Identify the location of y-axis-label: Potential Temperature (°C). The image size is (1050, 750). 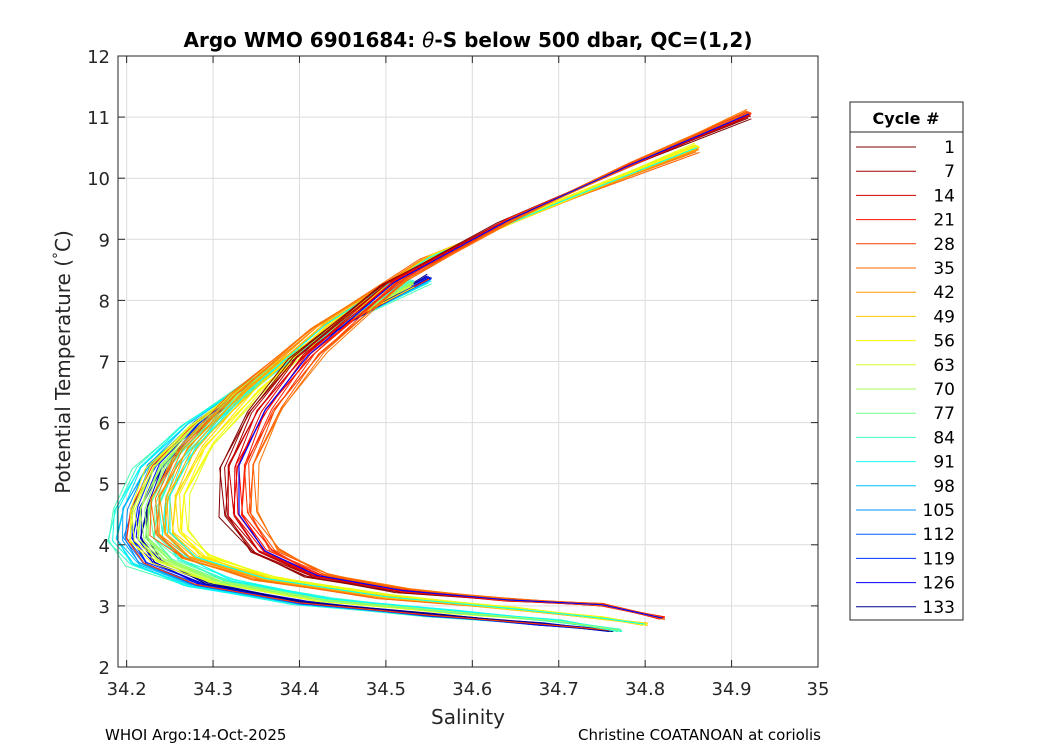
(63, 362).